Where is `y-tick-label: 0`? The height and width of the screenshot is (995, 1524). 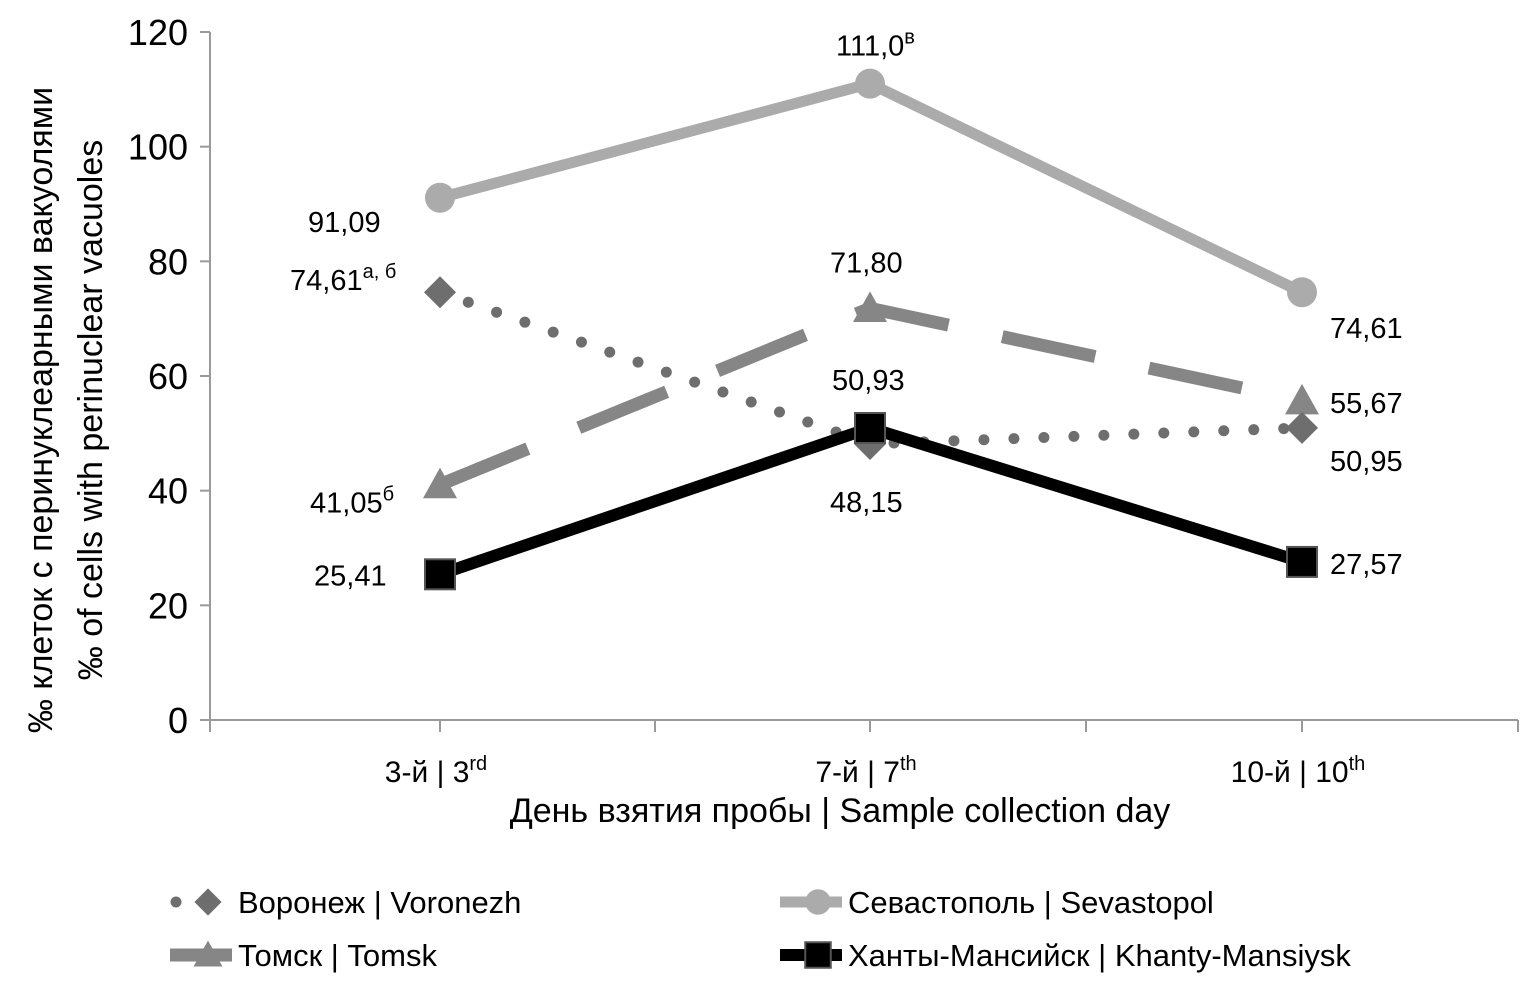
y-tick-label: 0 is located at coordinates (178, 720).